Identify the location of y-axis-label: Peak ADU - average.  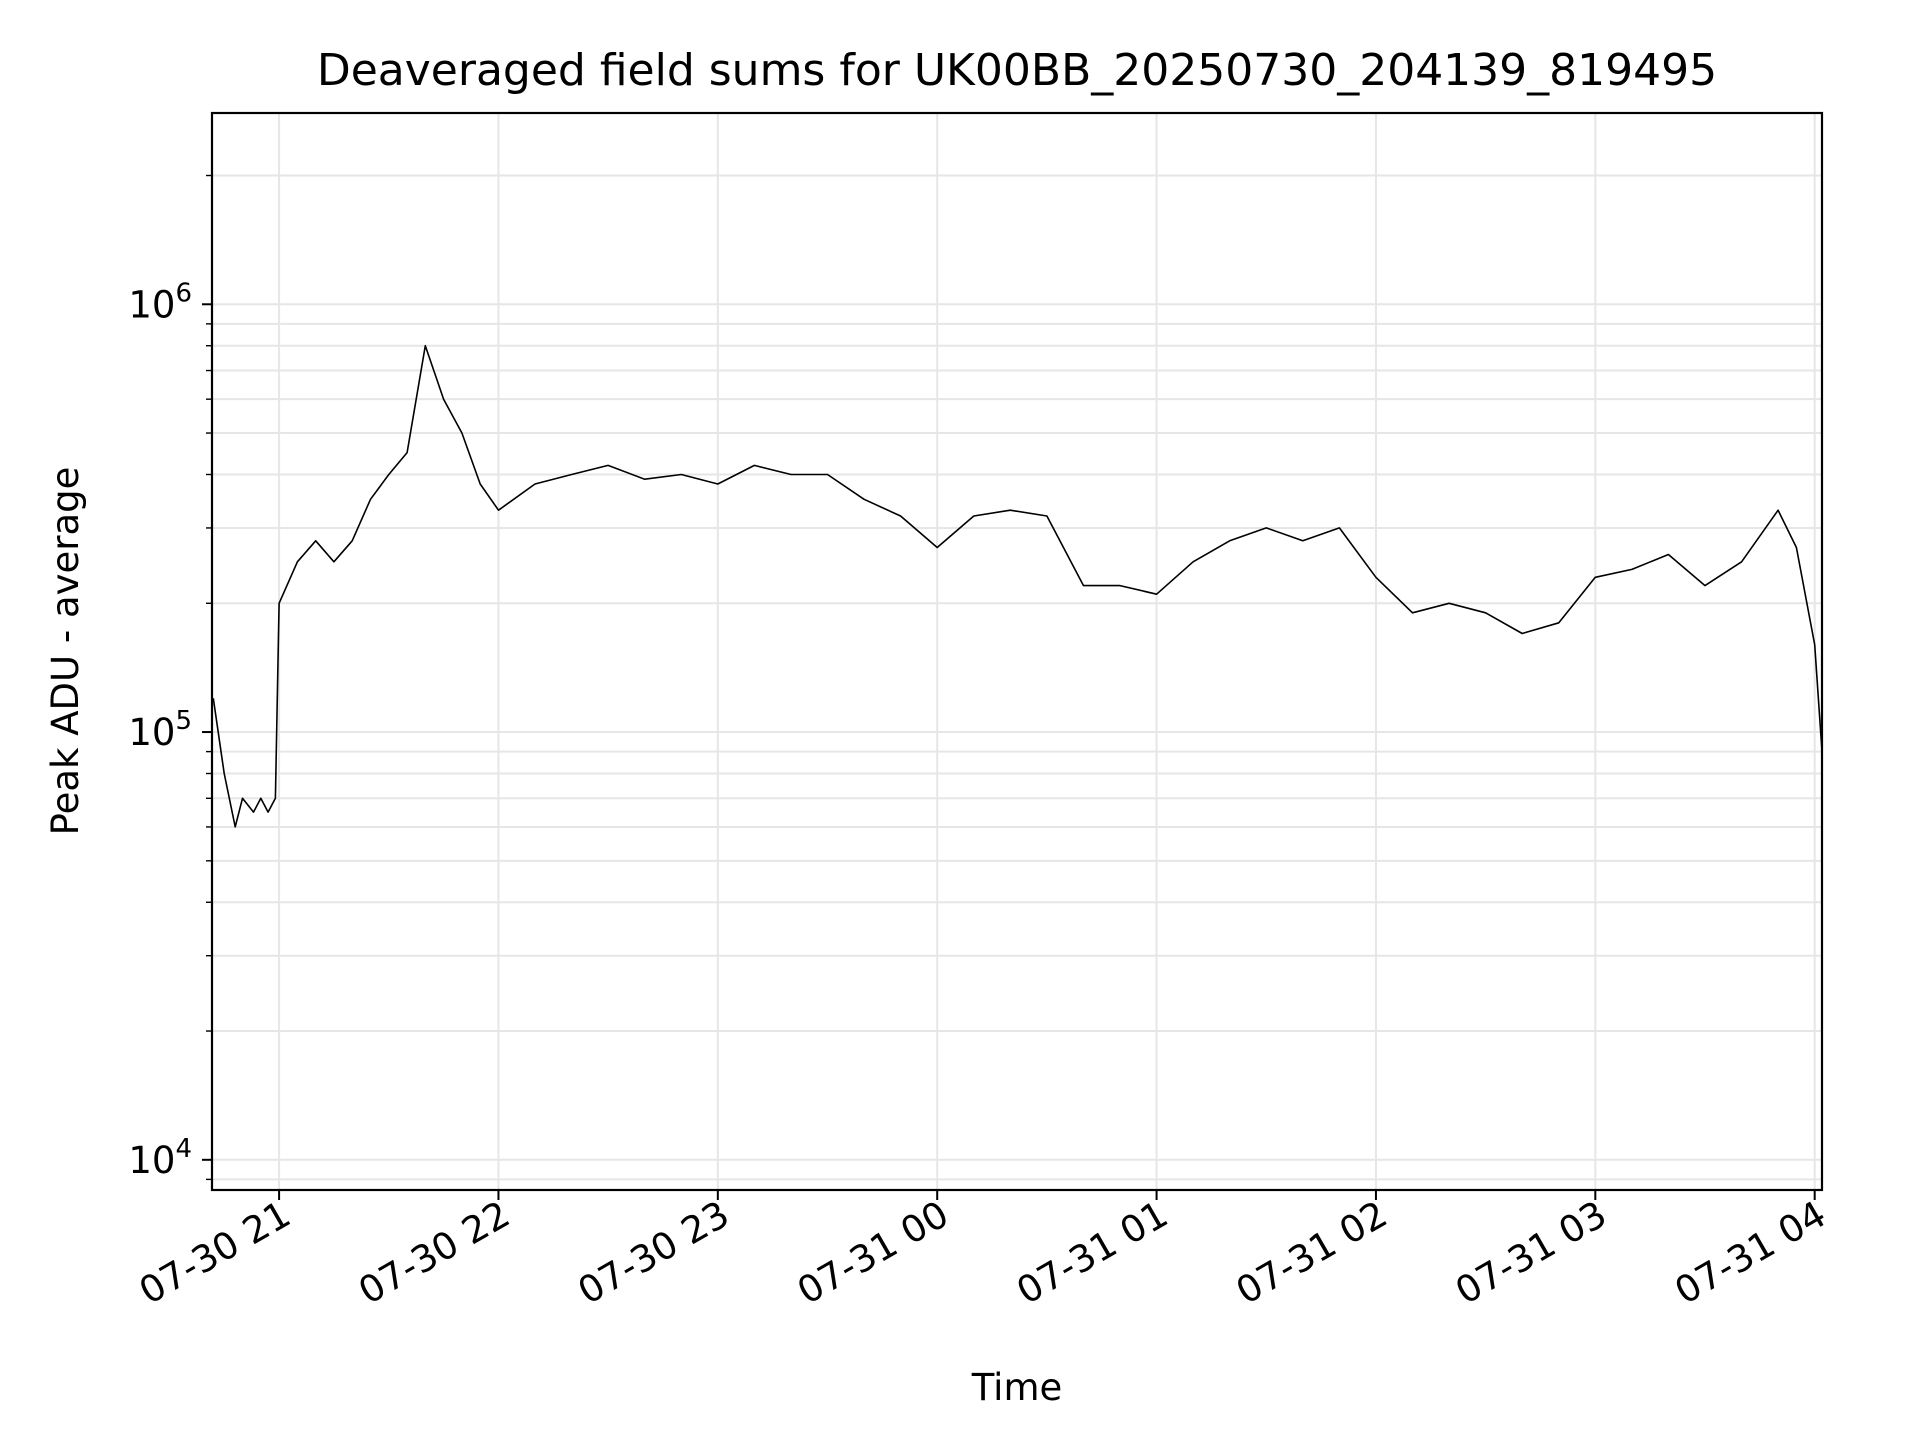
(65, 651).